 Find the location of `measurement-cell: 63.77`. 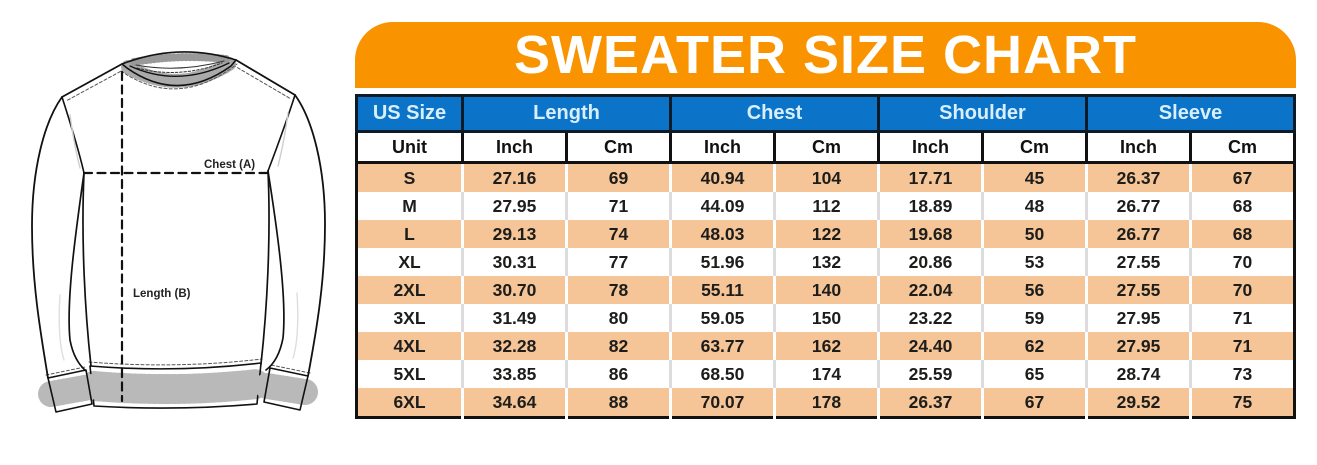

measurement-cell: 63.77 is located at coordinates (723, 346).